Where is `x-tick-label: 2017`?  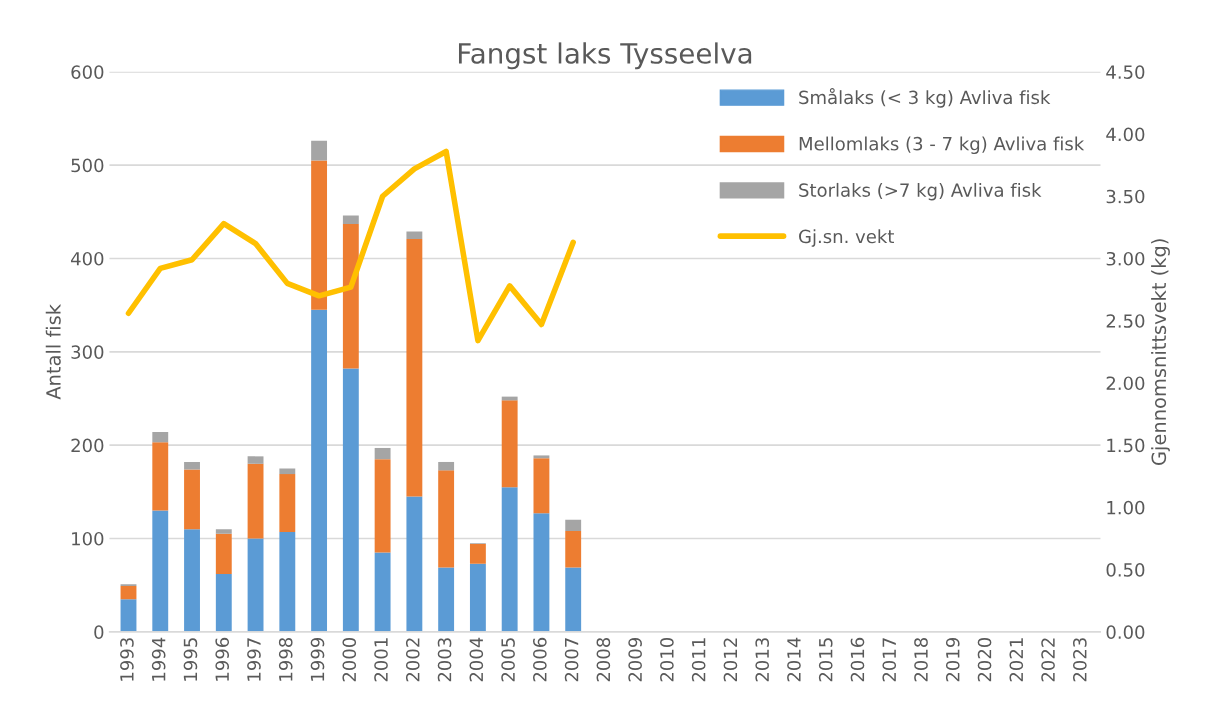 x-tick-label: 2017 is located at coordinates (889, 660).